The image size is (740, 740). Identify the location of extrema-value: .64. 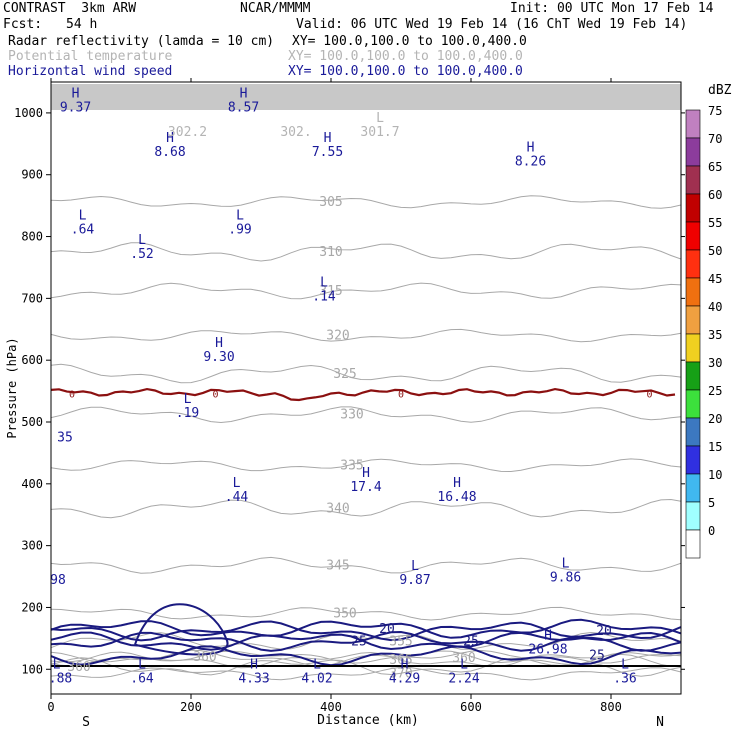
(142, 679).